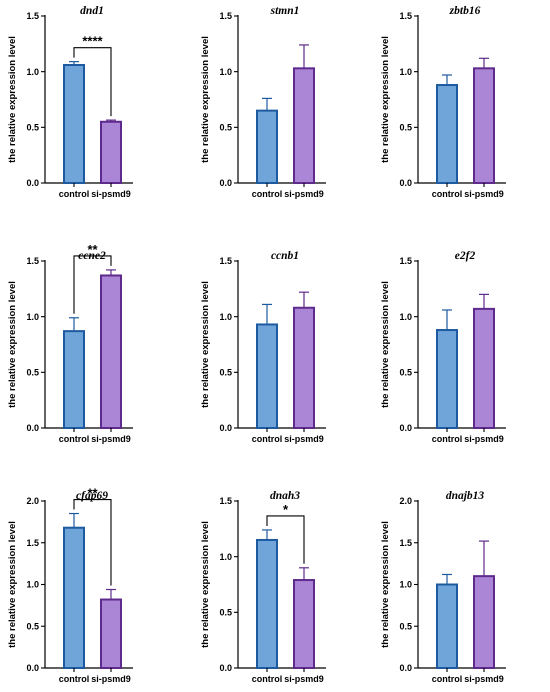 The height and width of the screenshot is (692, 550). What do you see at coordinates (465, 11) in the screenshot?
I see `chart-title: zbtb16` at bounding box center [465, 11].